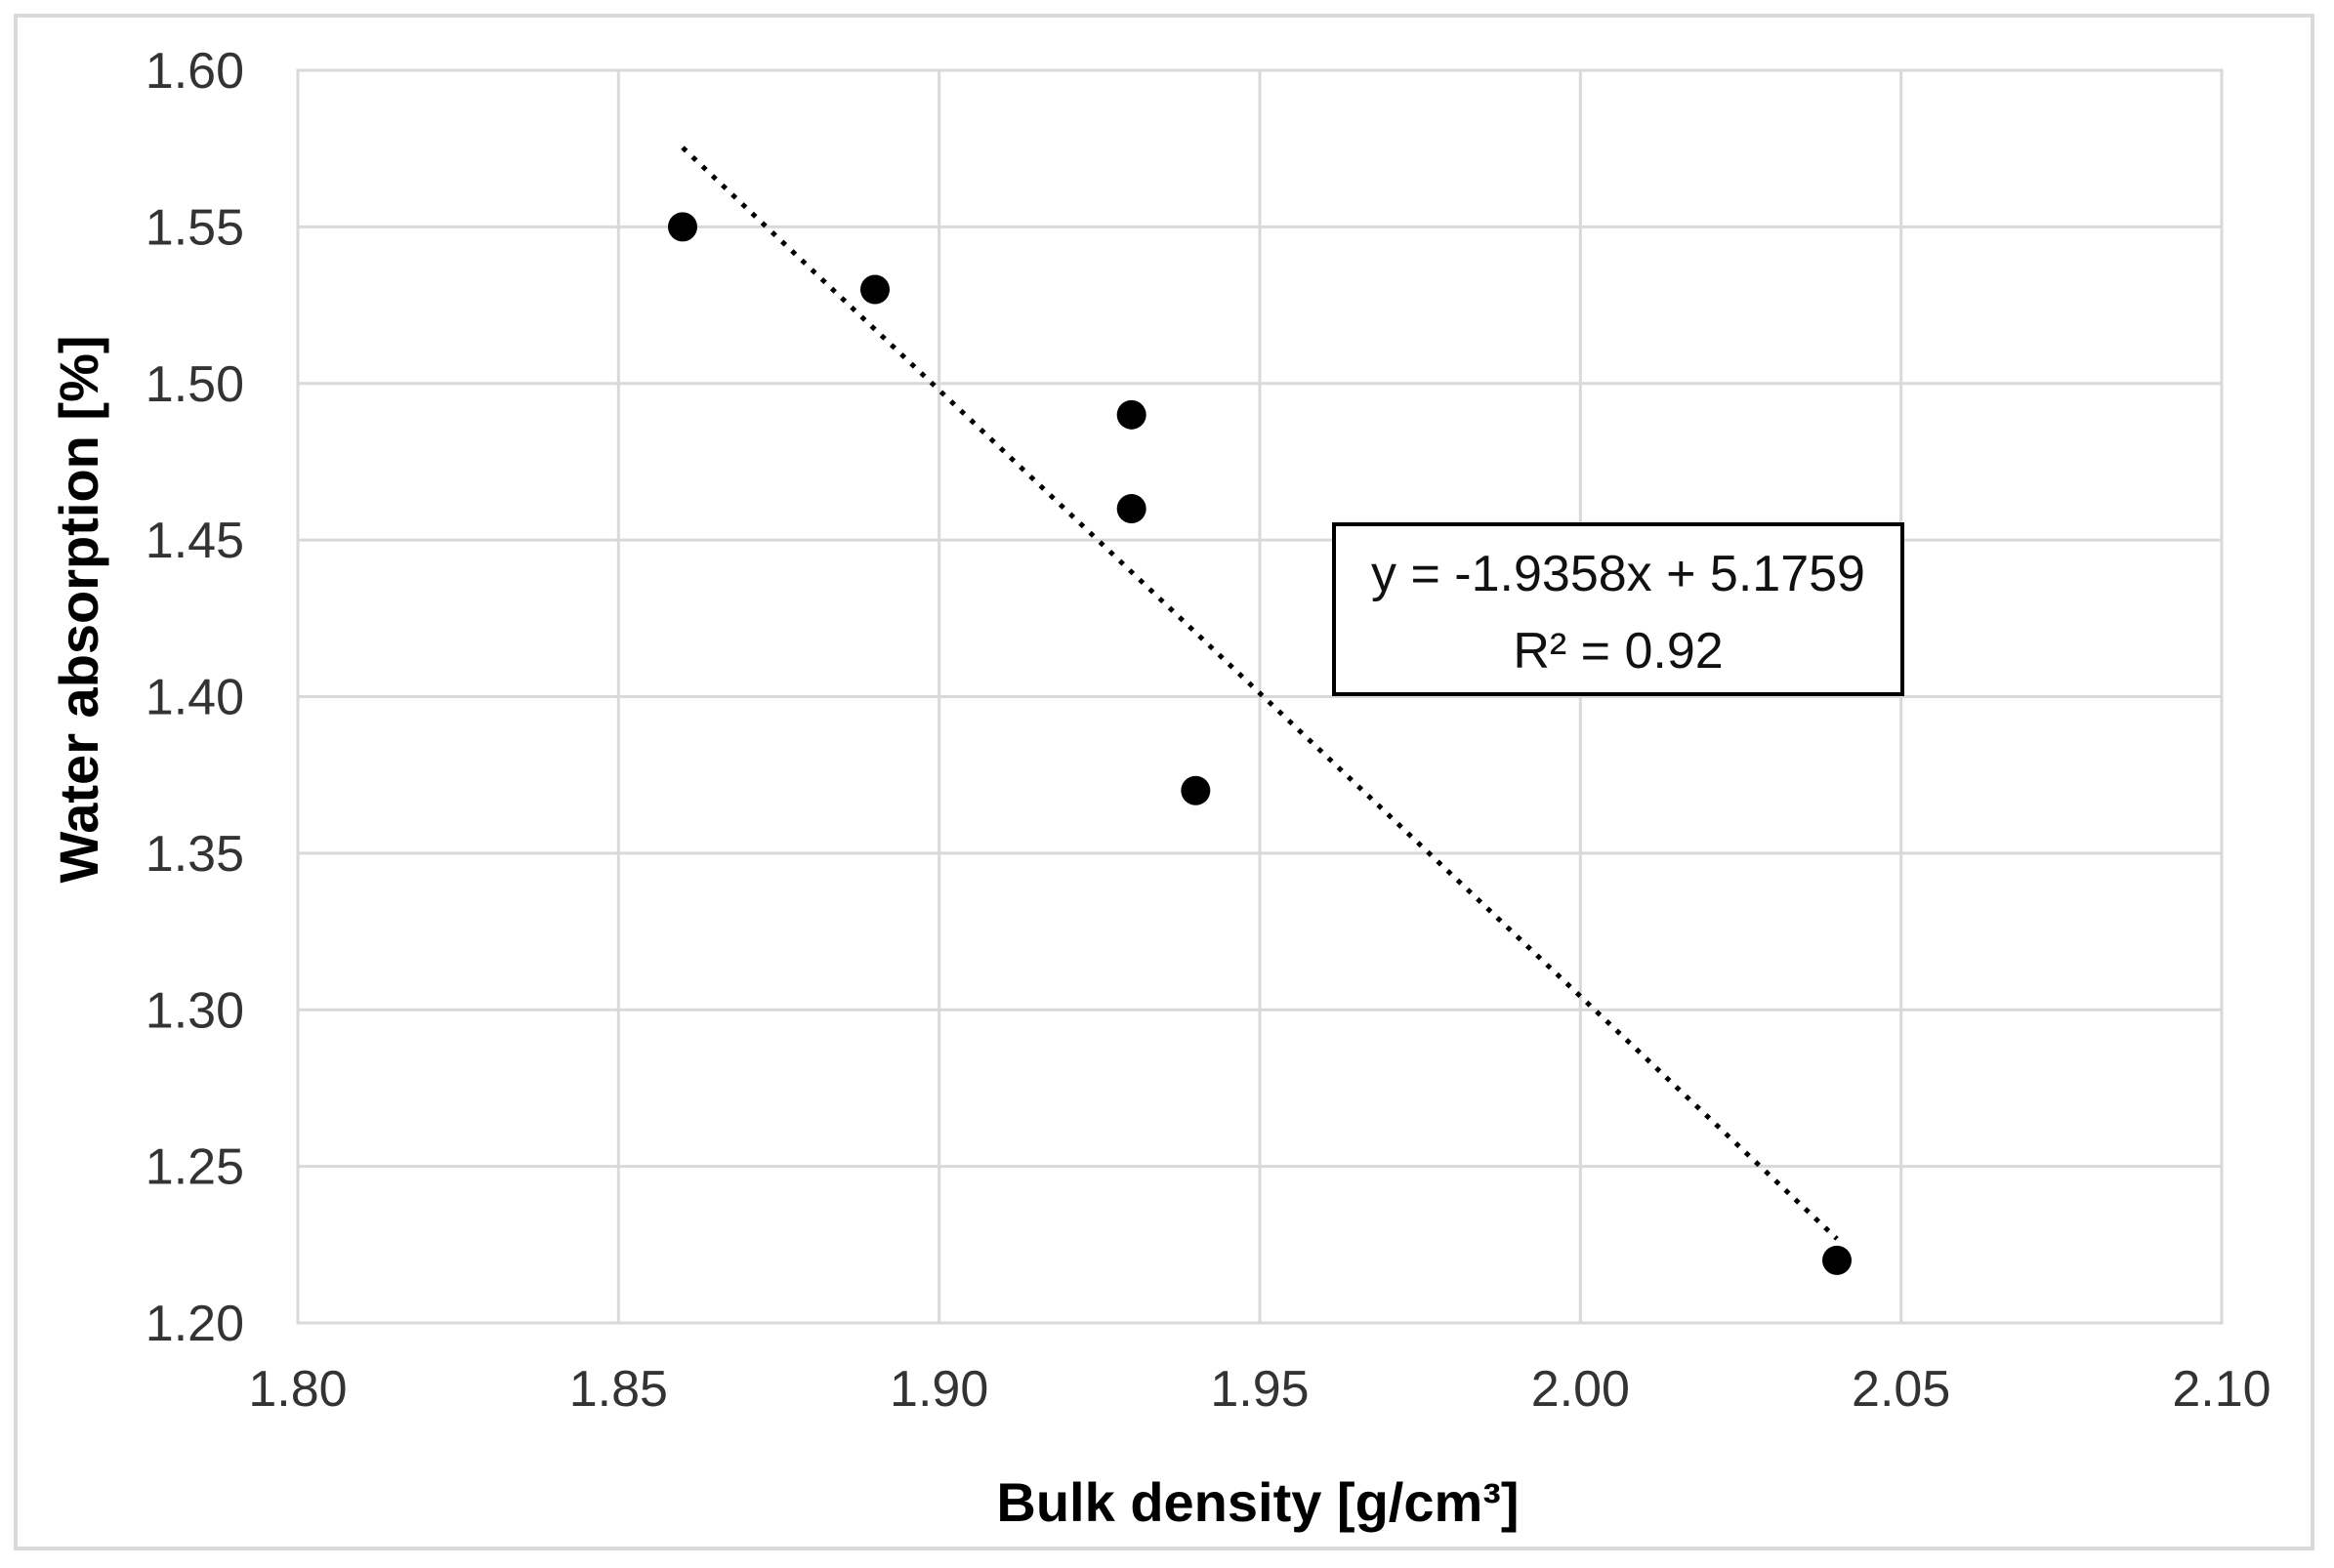 This screenshot has height=1568, width=2334. Describe the element at coordinates (1257, 1502) in the screenshot. I see `x-axis-title: Bulk density [g/cm³]` at that location.